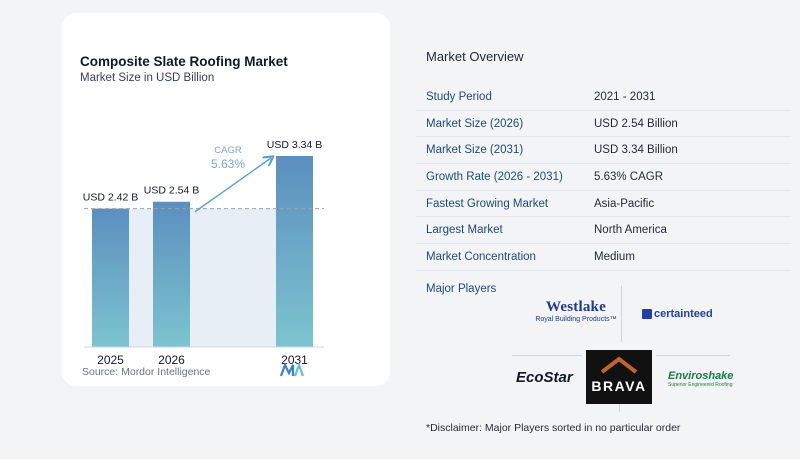 Image resolution: width=800 pixels, height=459 pixels. What do you see at coordinates (701, 376) in the screenshot?
I see `enviroshake-name: Enviroshake` at bounding box center [701, 376].